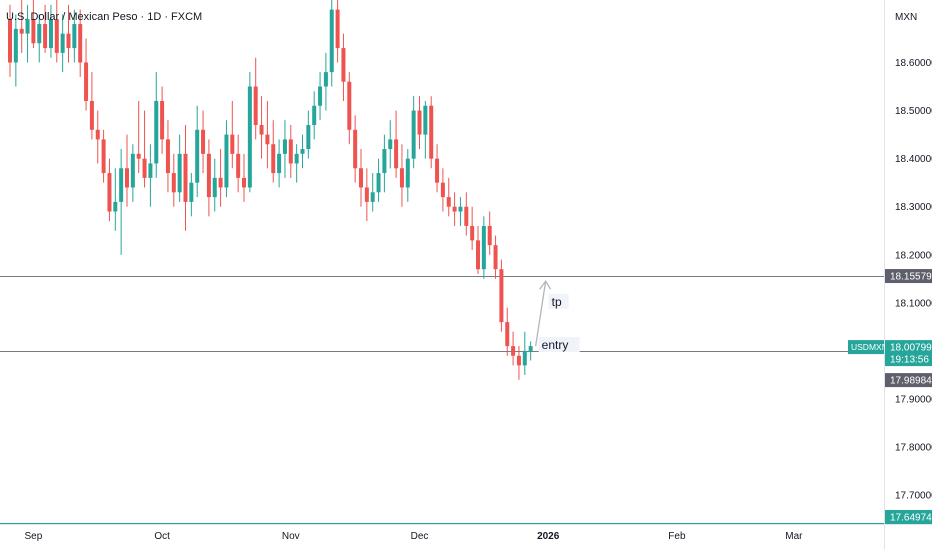  Describe the element at coordinates (794, 536) in the screenshot. I see `x-tick-label: Mar` at that location.